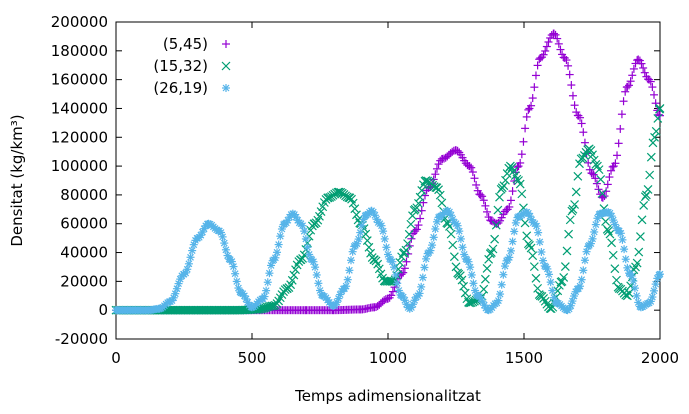 The height and width of the screenshot is (414, 689). What do you see at coordinates (84, 253) in the screenshot?
I see `y-tick-label: 40000` at bounding box center [84, 253].